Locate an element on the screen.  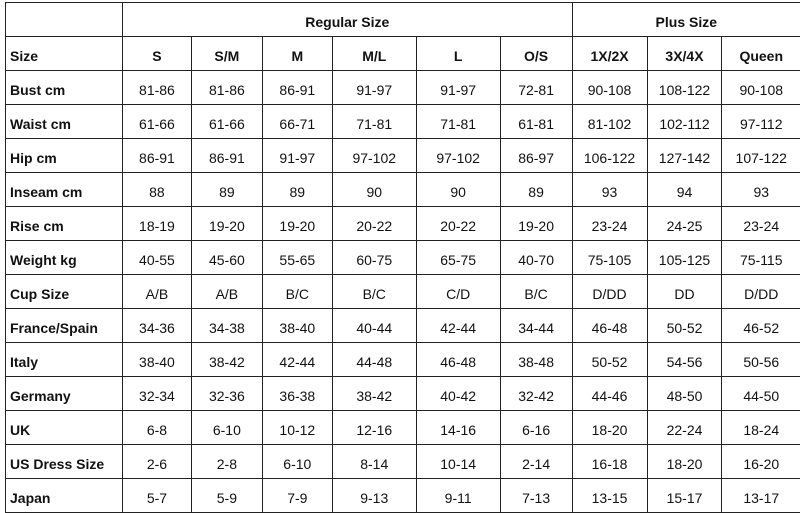
table-cell: 8-14 is located at coordinates (374, 462).